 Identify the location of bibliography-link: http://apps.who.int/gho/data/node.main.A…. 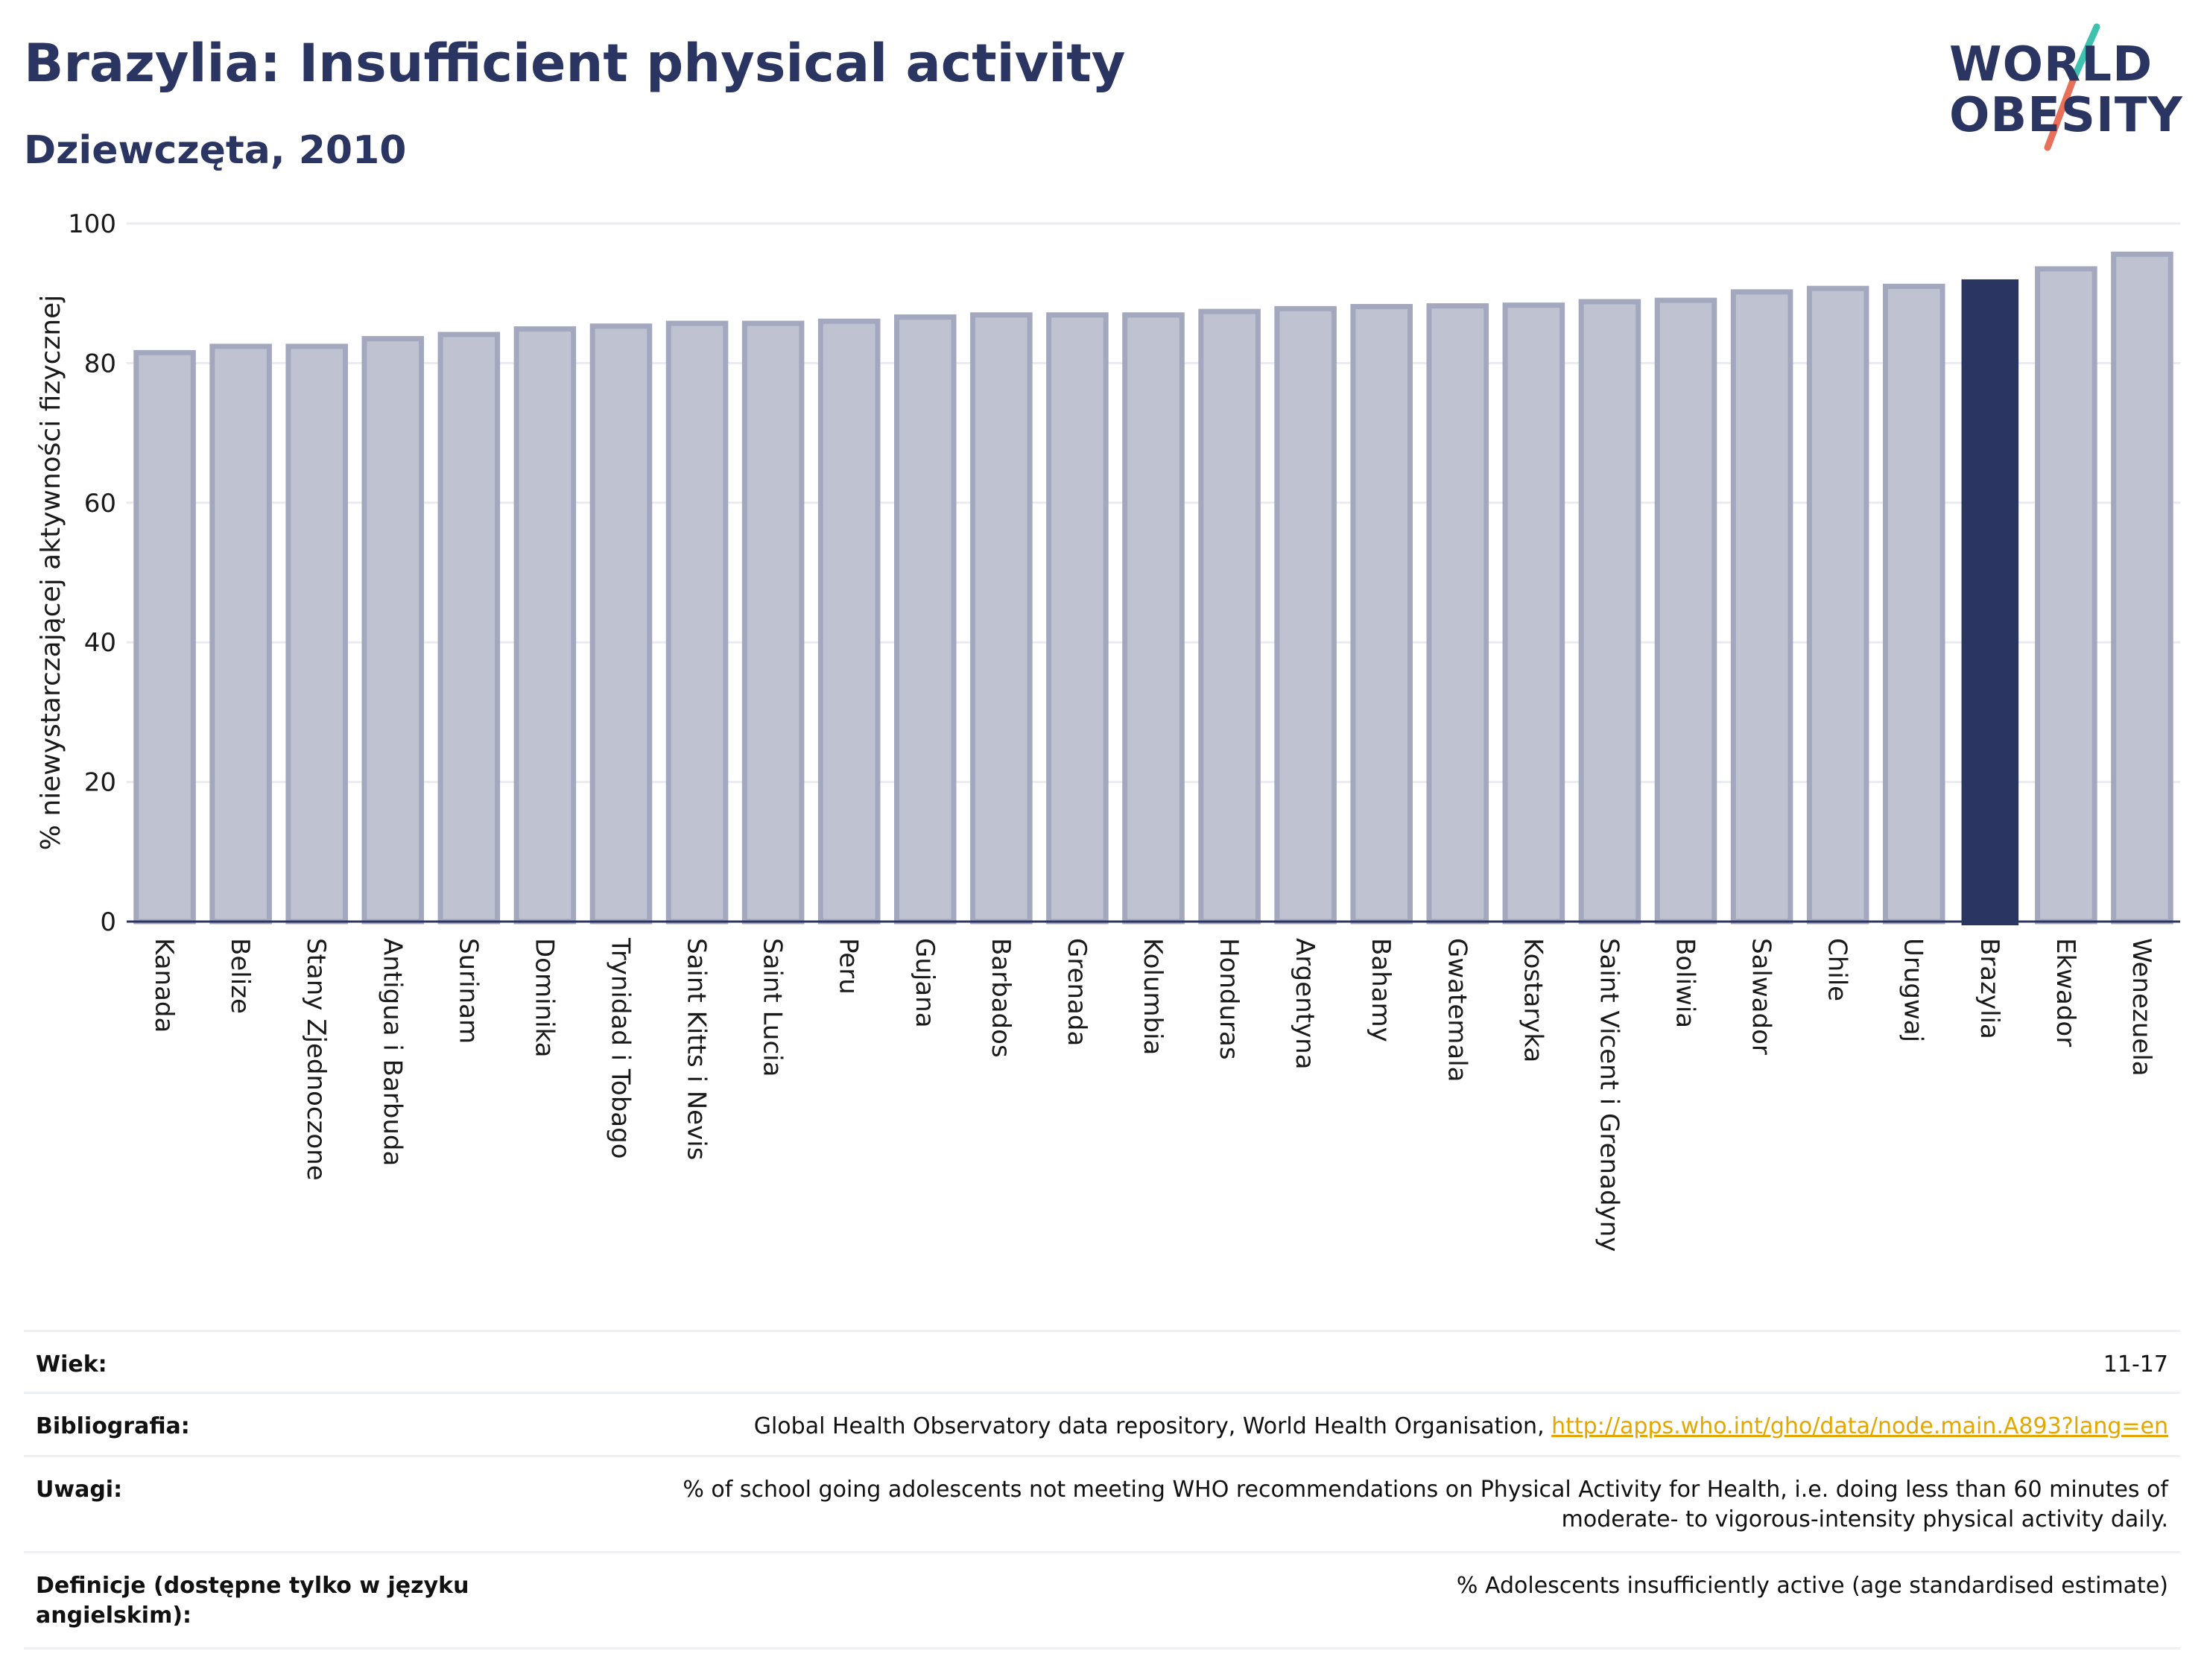
(1859, 1426).